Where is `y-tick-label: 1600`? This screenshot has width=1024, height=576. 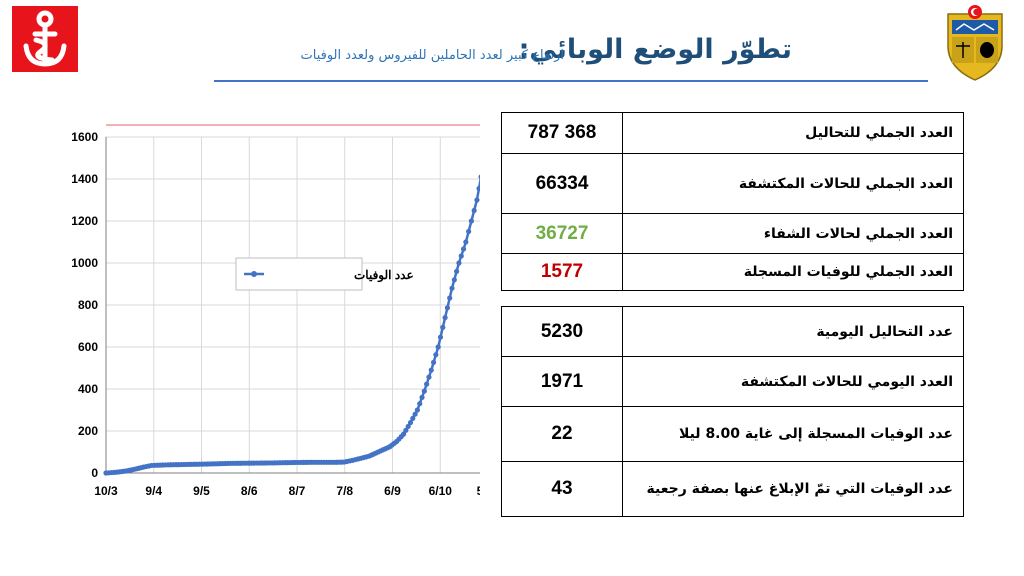 y-tick-label: 1600 is located at coordinates (84, 137).